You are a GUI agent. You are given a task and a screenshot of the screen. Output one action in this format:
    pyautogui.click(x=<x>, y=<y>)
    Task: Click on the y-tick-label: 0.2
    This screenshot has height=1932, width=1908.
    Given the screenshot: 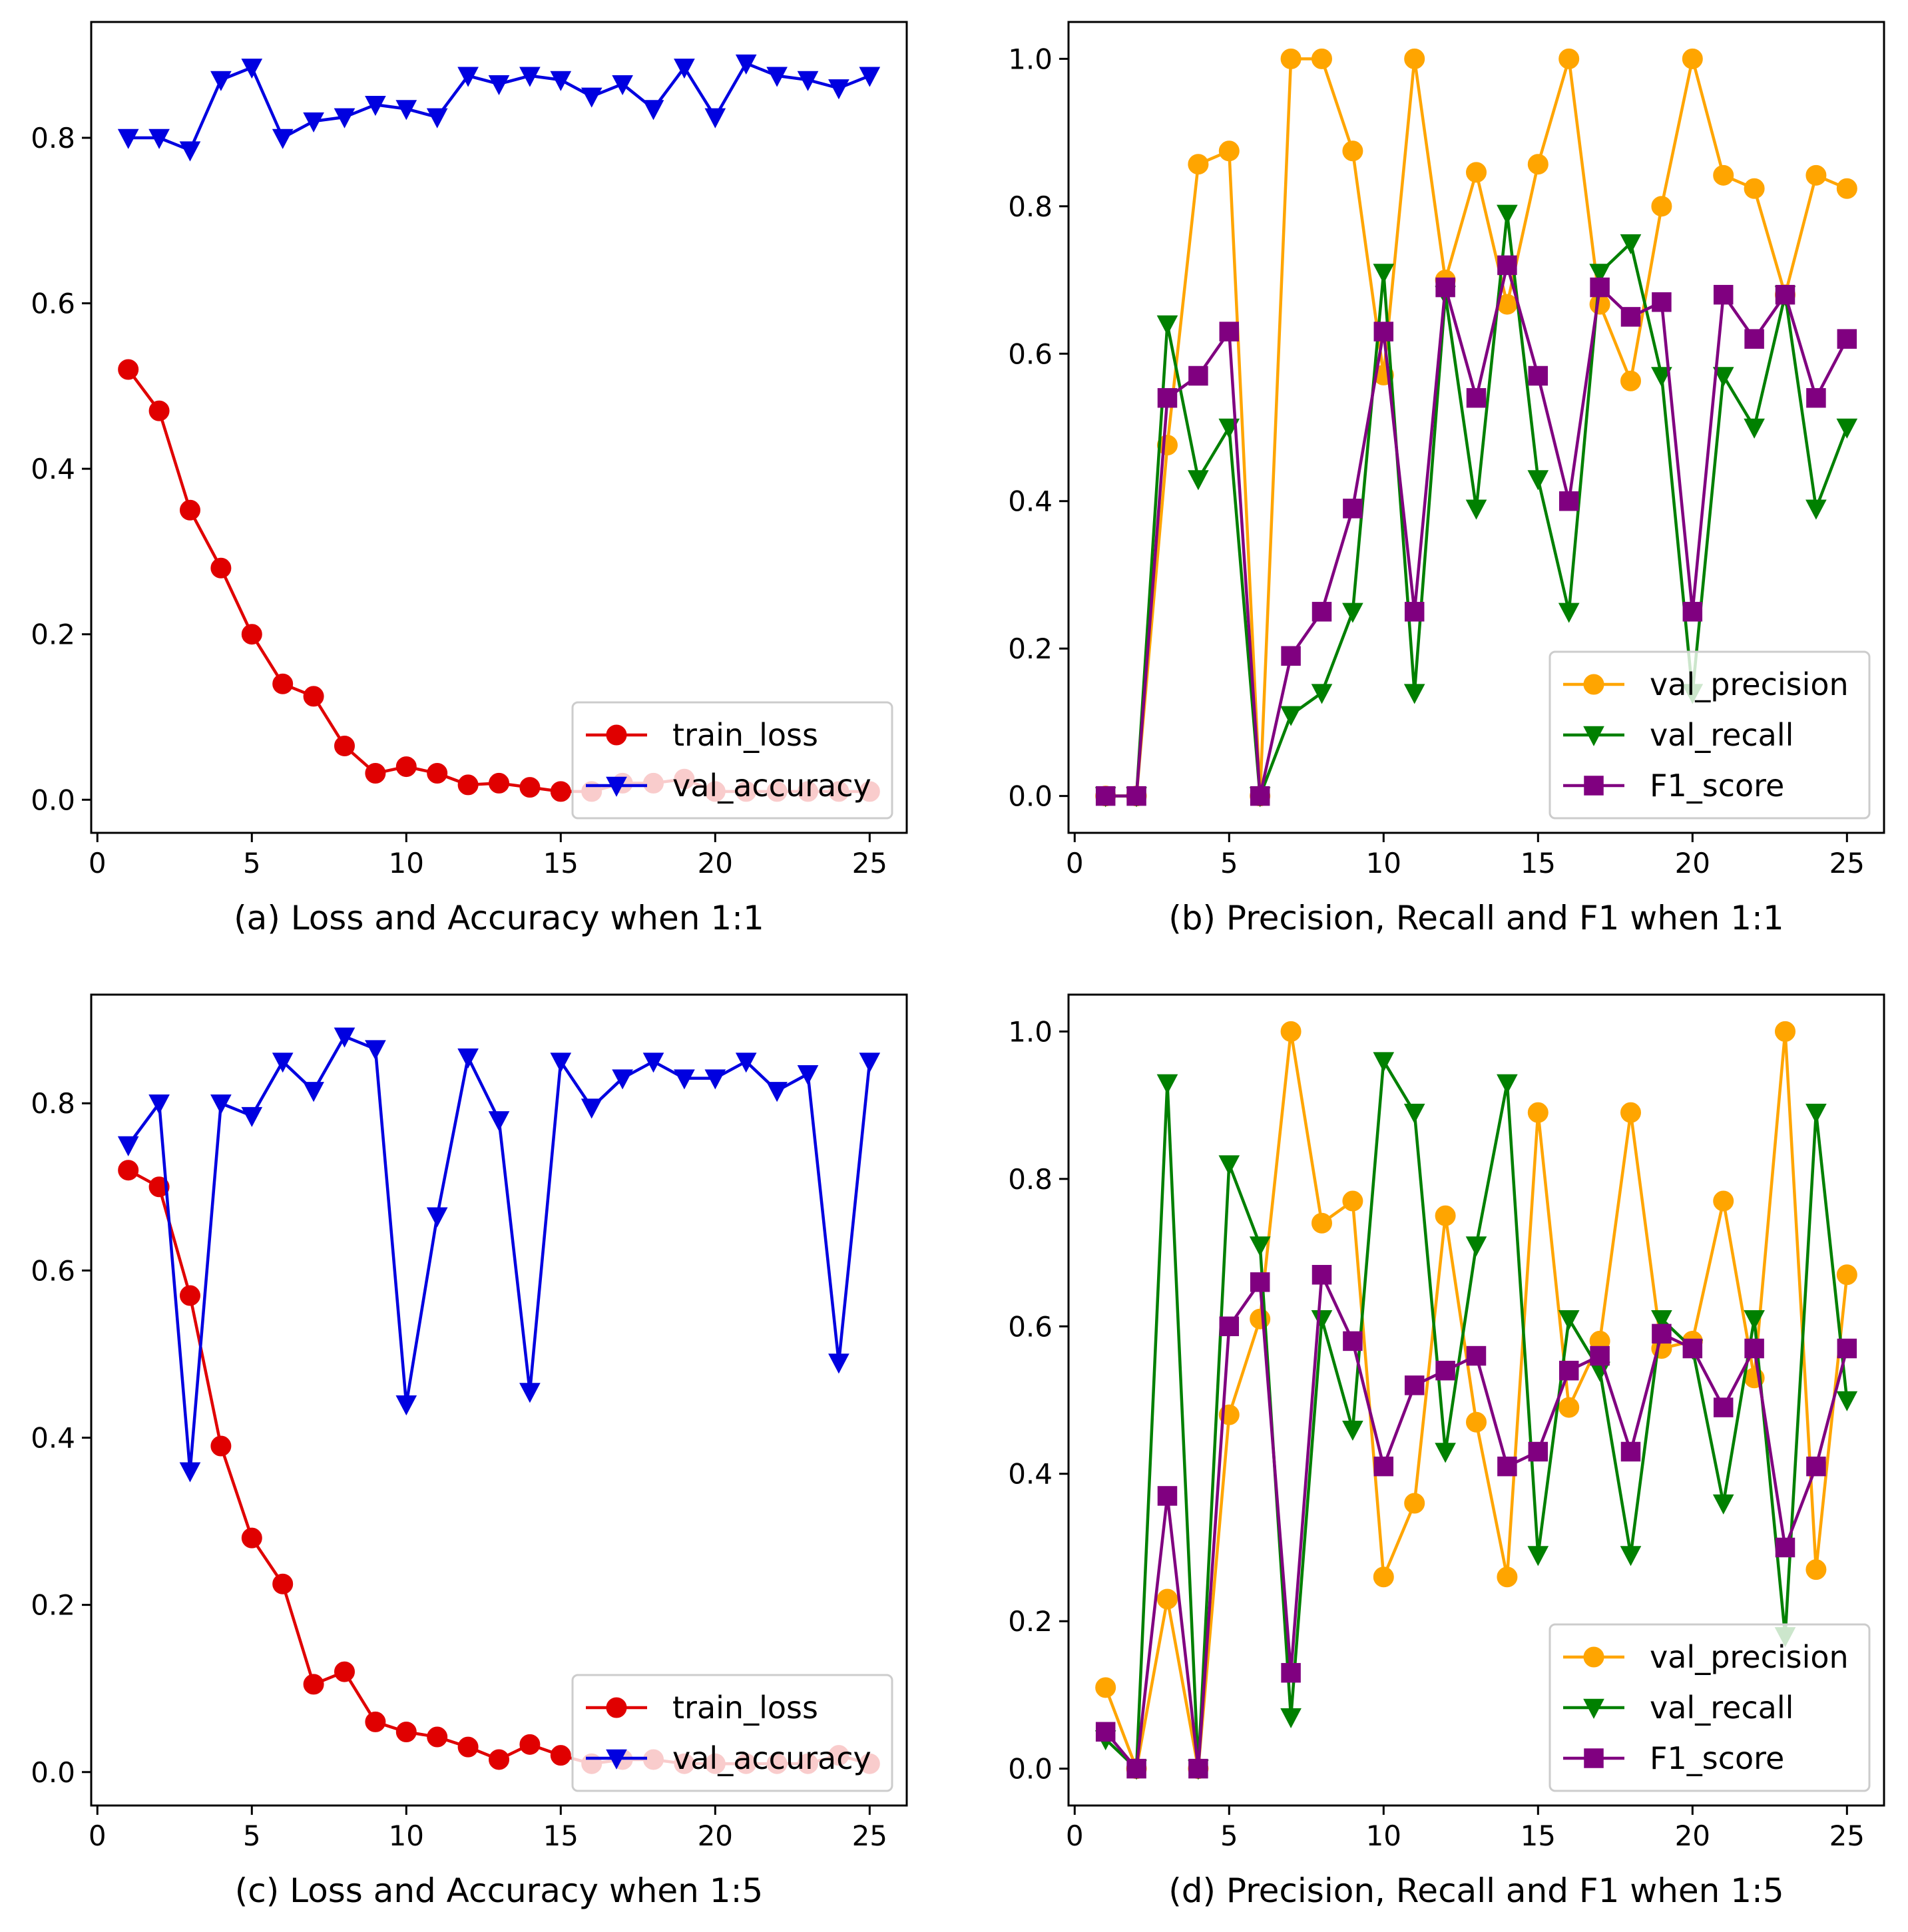 What is the action you would take?
    pyautogui.click(x=53, y=1605)
    